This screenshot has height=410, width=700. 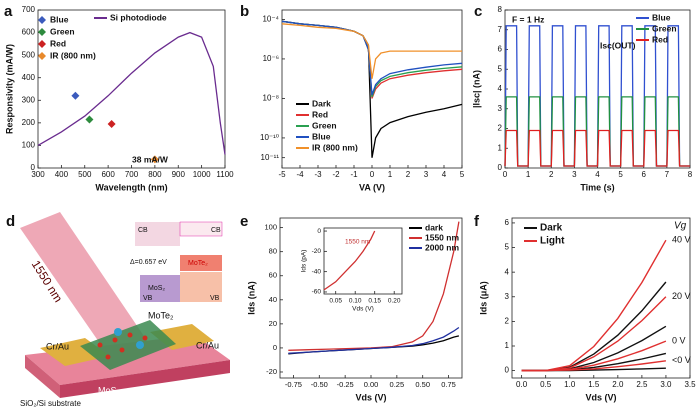 What do you see at coordinates (681, 240) in the screenshot?
I see `curve-label: 40 V` at bounding box center [681, 240].